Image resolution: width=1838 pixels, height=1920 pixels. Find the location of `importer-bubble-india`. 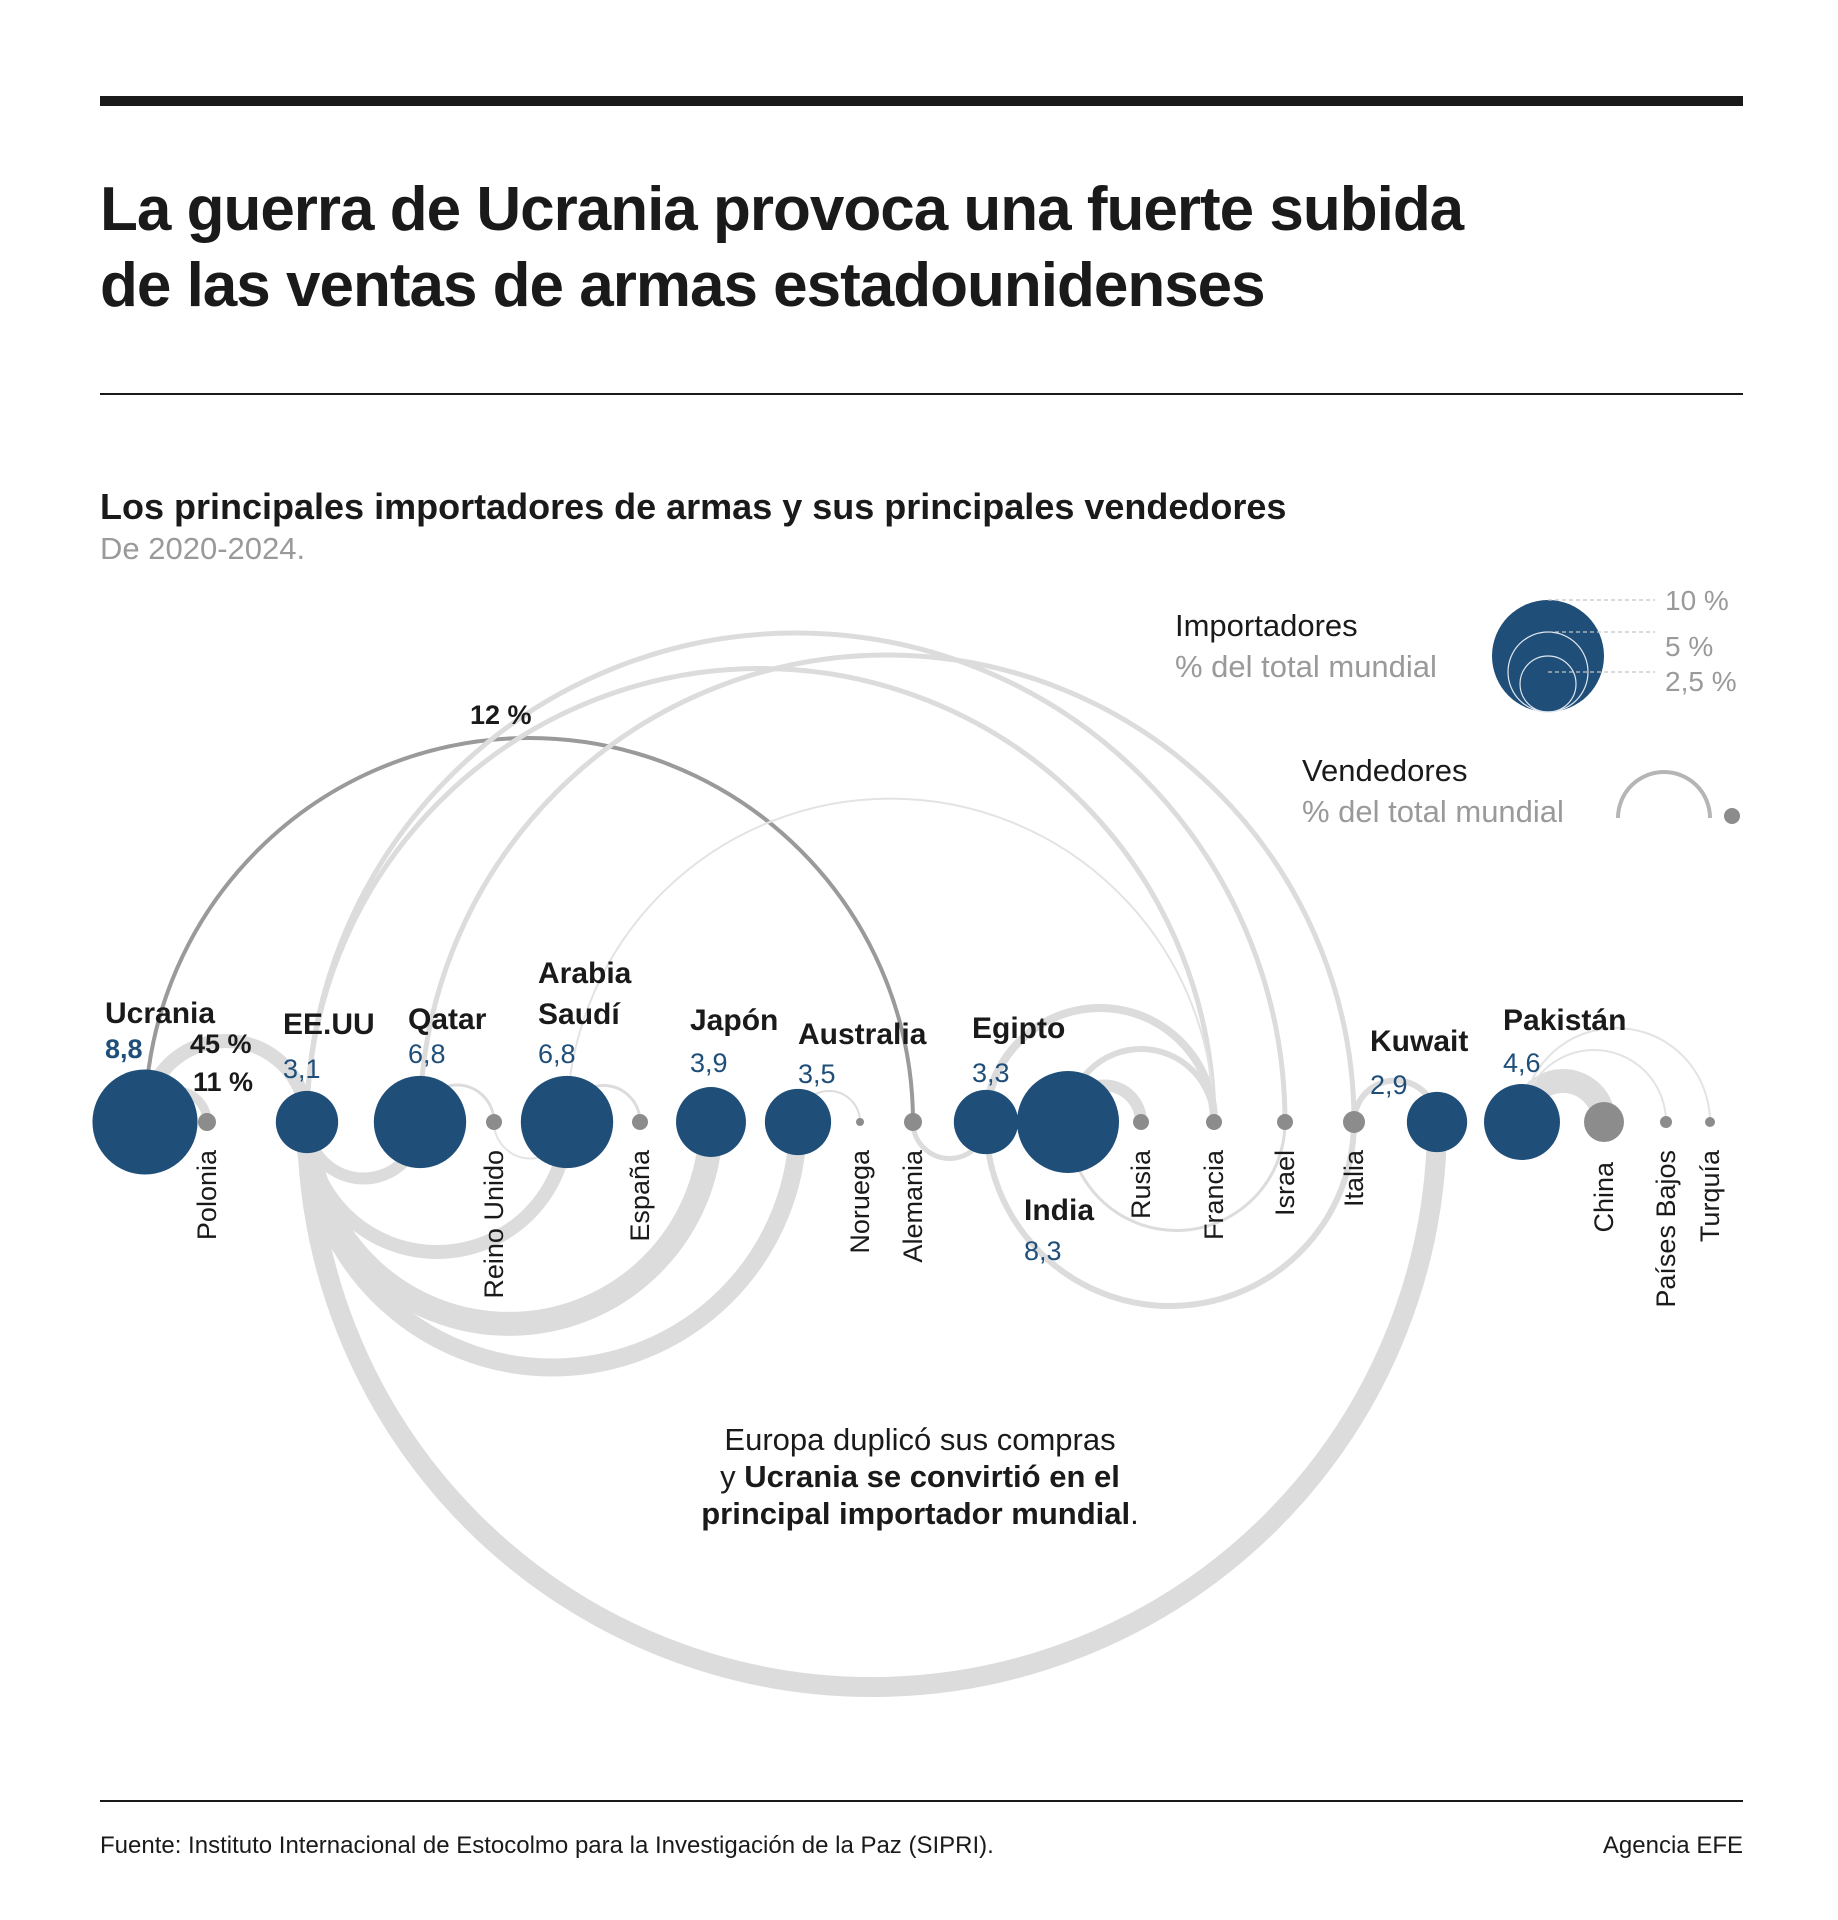

importer-bubble-india is located at coordinates (1068, 1122).